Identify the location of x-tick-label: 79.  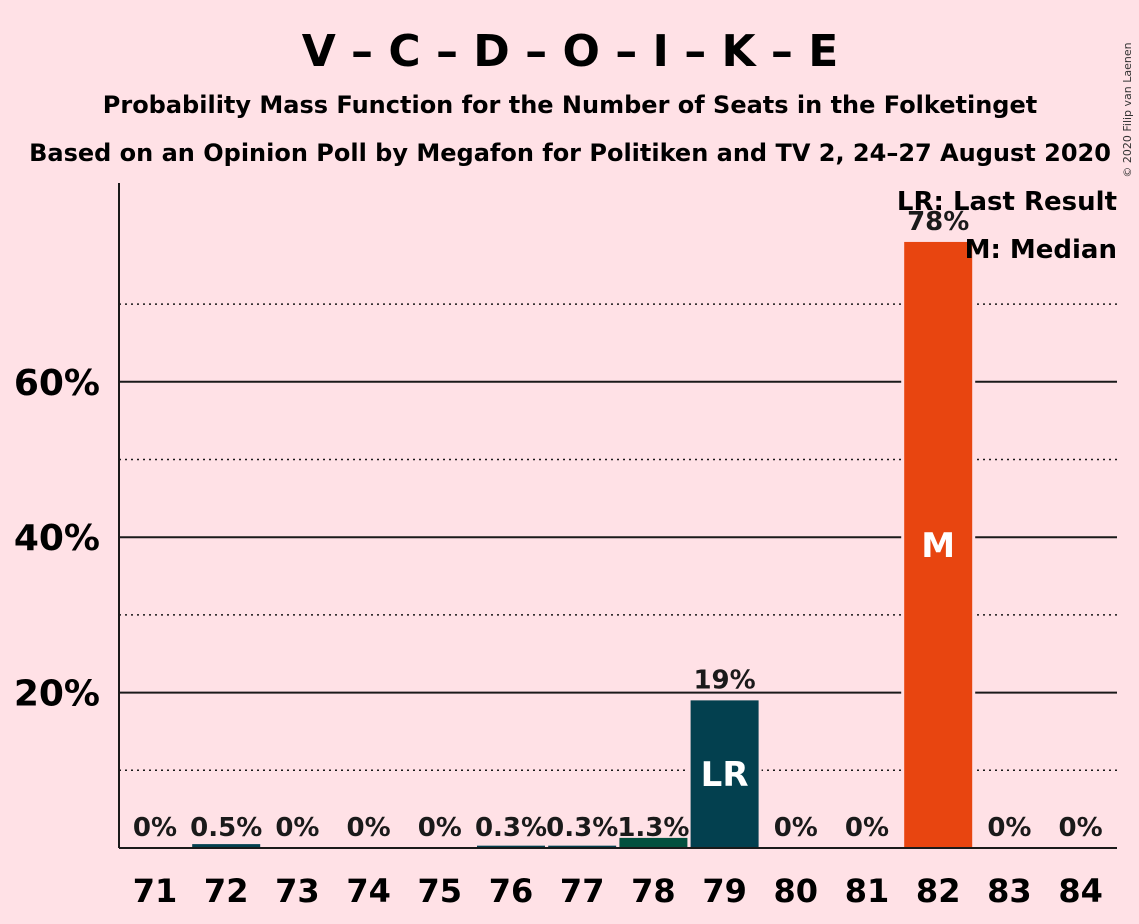
(724, 891).